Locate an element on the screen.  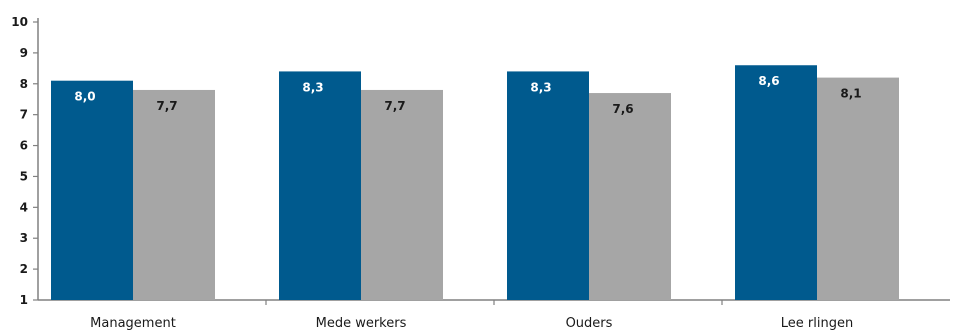
data-label: 8,0 is located at coordinates (84, 97).